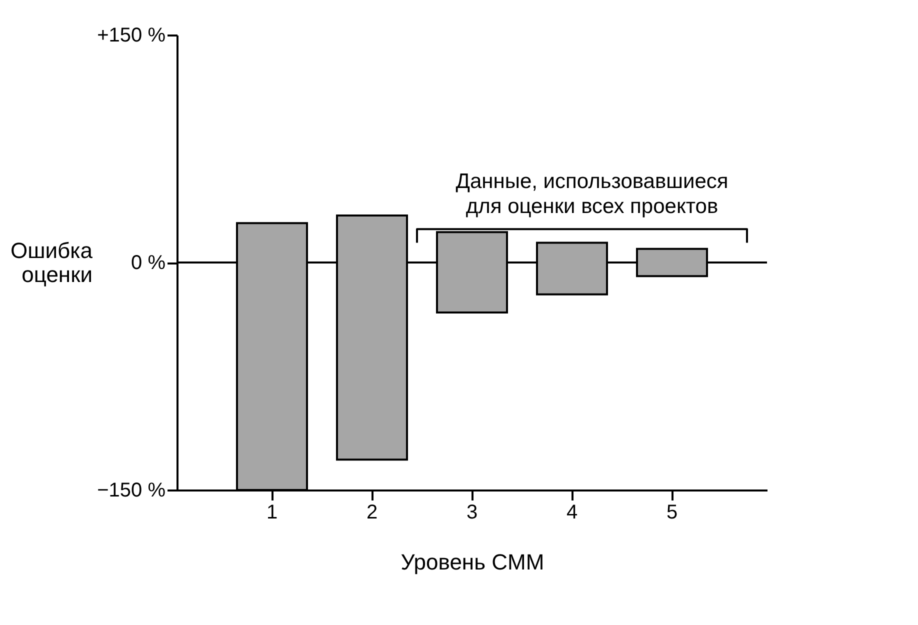  Describe the element at coordinates (592, 194) in the screenshot. I see `annotation: Данные, использовавшиеся для оценки всех проектов` at that location.